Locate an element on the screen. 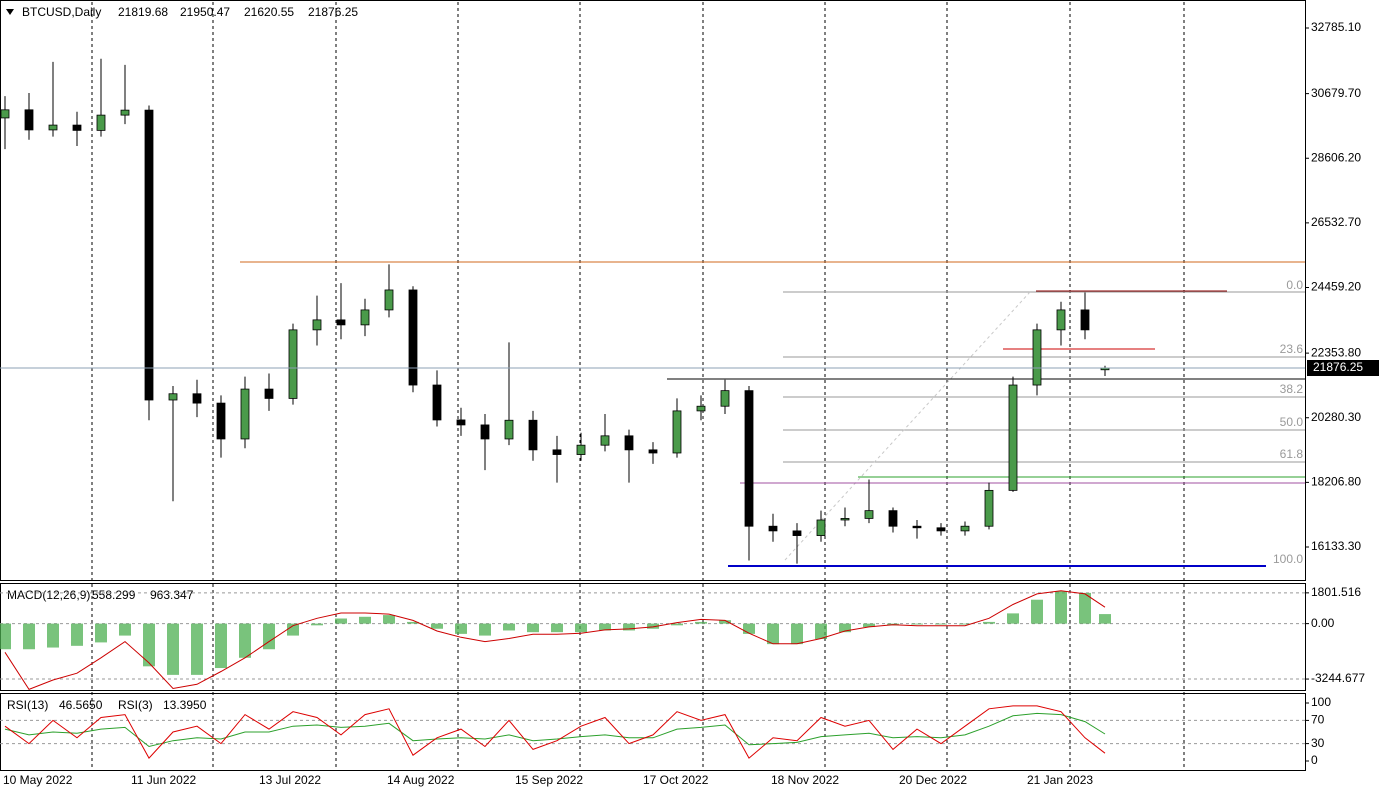  fib-level-label: 50.0 is located at coordinates (1292, 422).